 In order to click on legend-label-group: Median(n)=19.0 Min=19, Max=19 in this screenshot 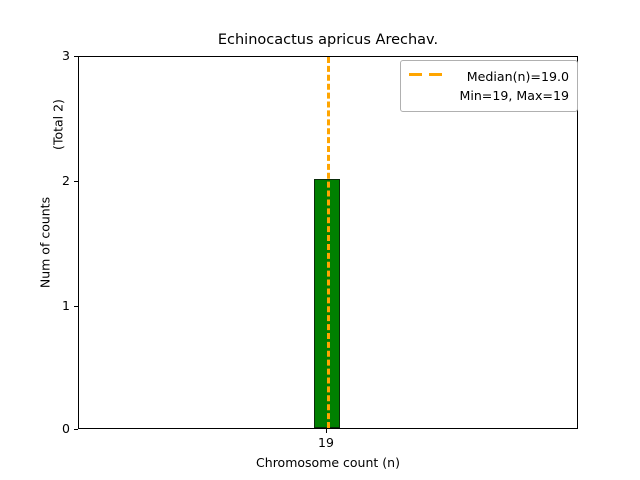, I will do `click(511, 86)`.